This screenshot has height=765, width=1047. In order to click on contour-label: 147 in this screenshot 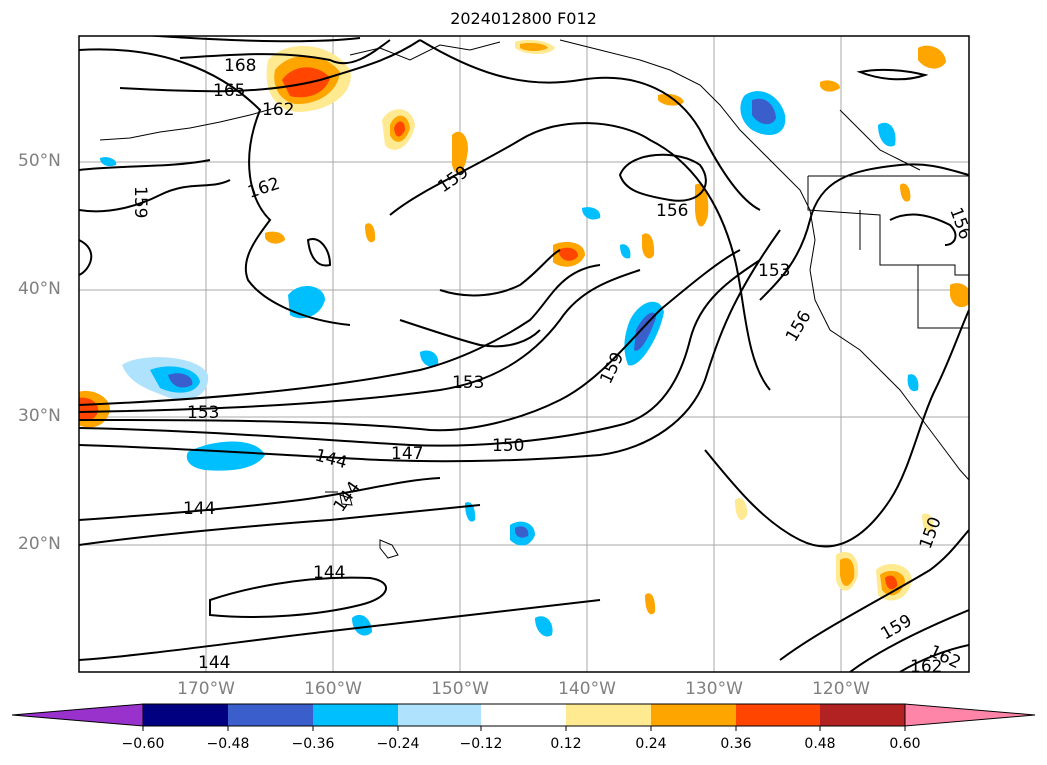, I will do `click(407, 454)`.